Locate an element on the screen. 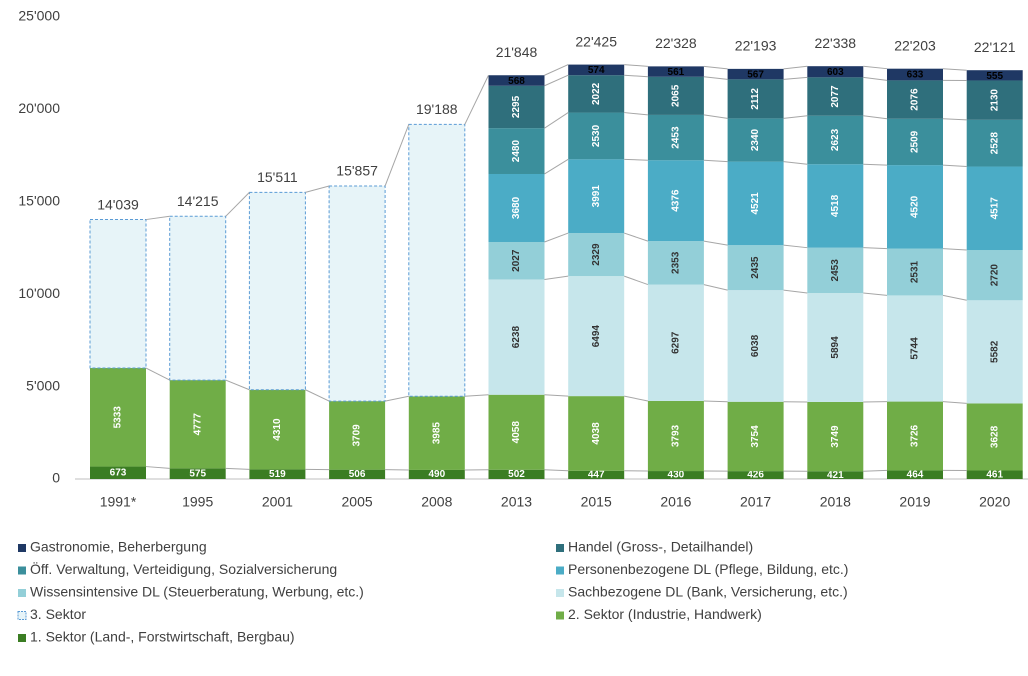 This screenshot has width=1028, height=676. data-label: 4521 is located at coordinates (755, 203).